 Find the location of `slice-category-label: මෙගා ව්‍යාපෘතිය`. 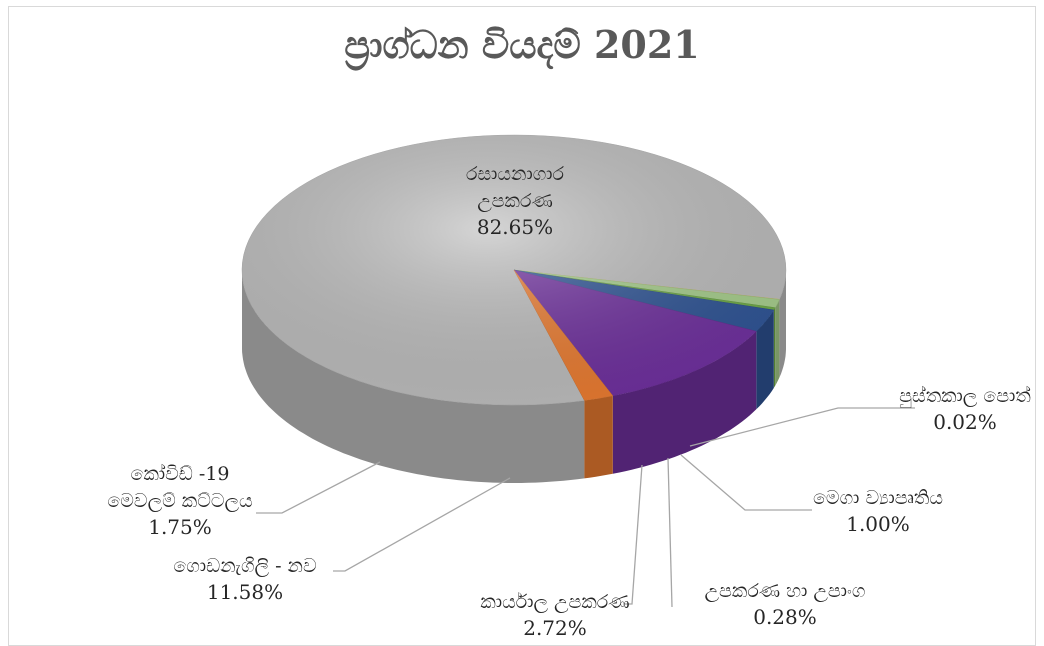

slice-category-label: මෙගා ව්‍යාපෘතිය is located at coordinates (878, 498).